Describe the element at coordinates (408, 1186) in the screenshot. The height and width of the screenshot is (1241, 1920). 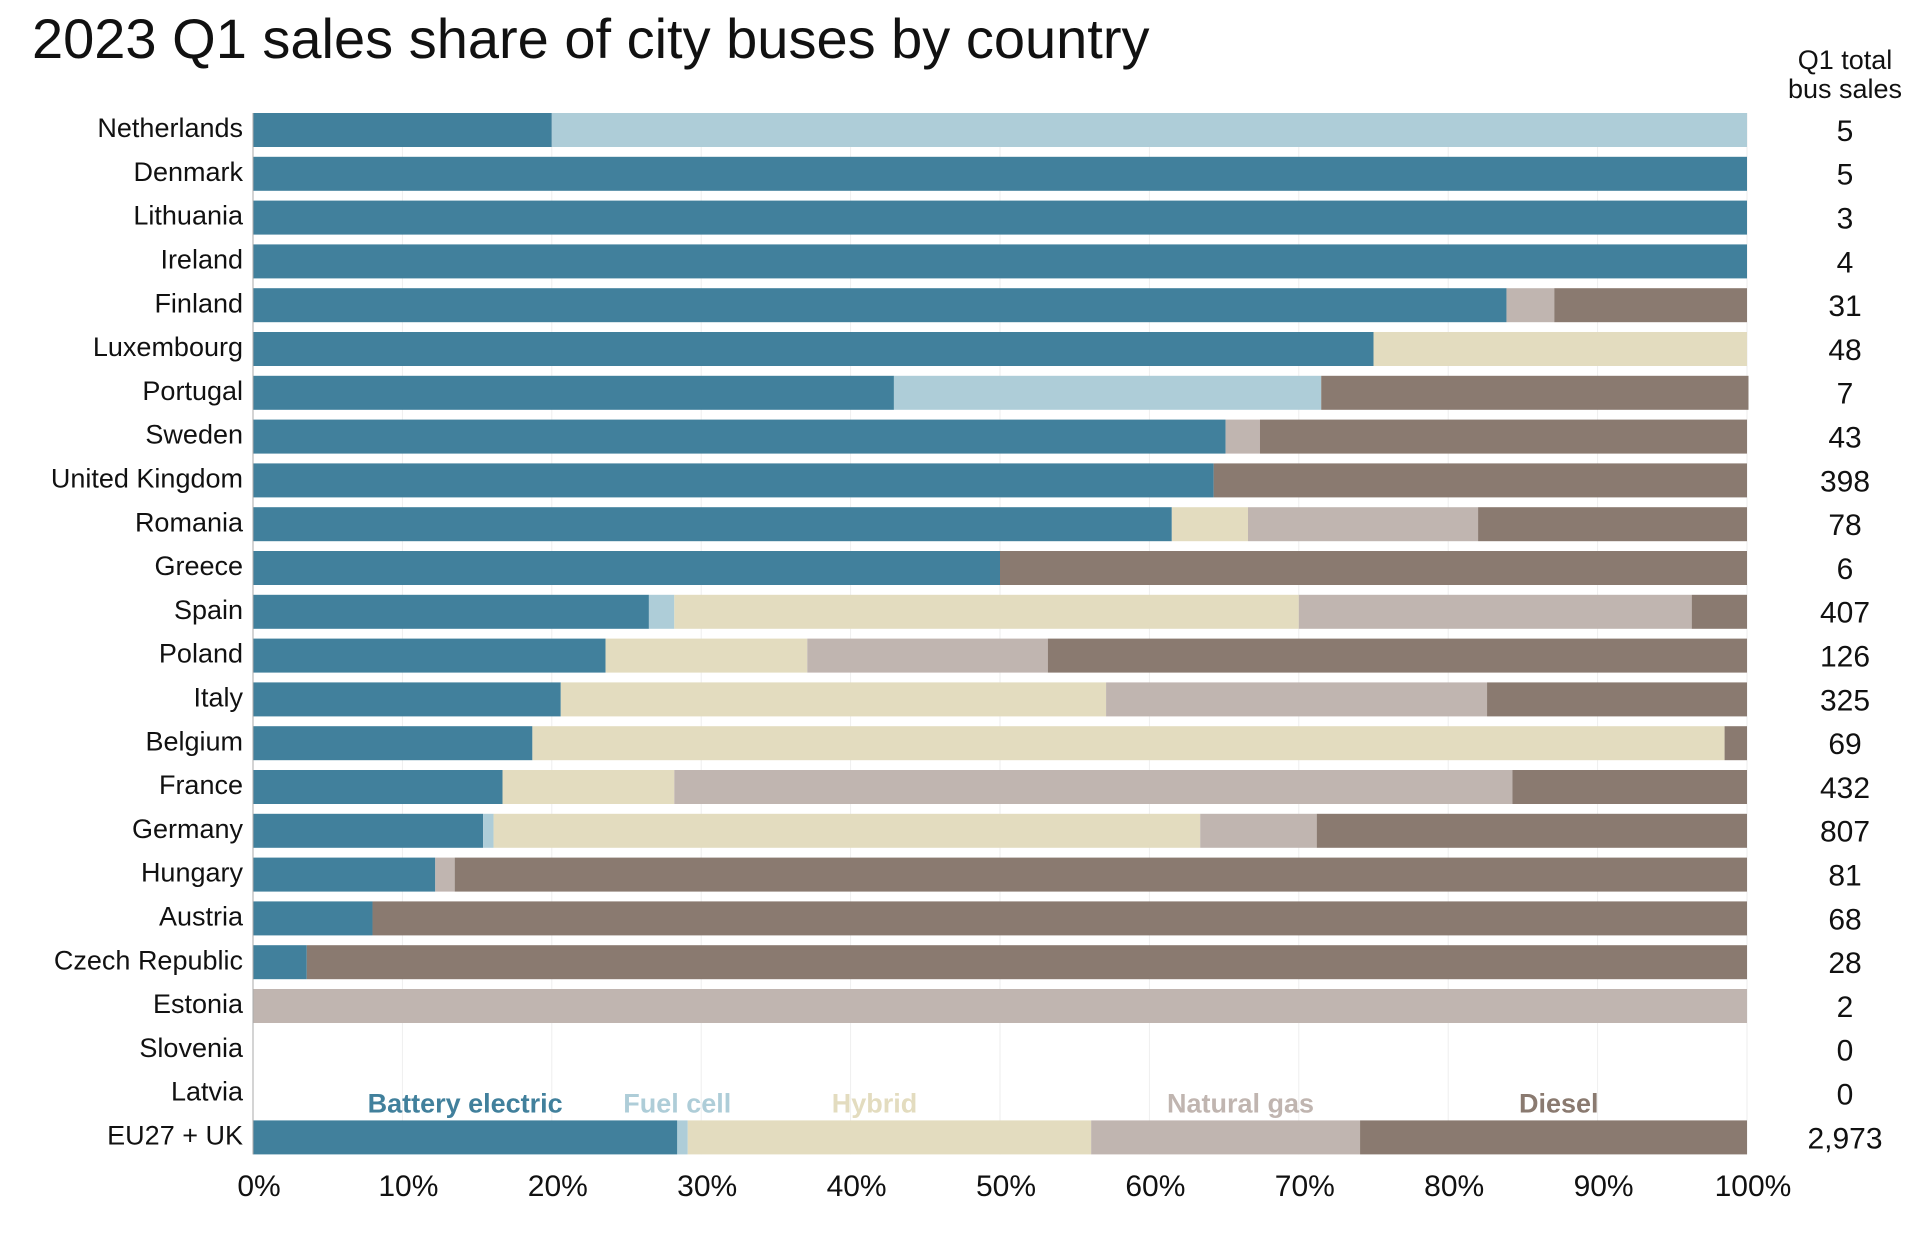
I see `x-tick-label: 10%` at that location.